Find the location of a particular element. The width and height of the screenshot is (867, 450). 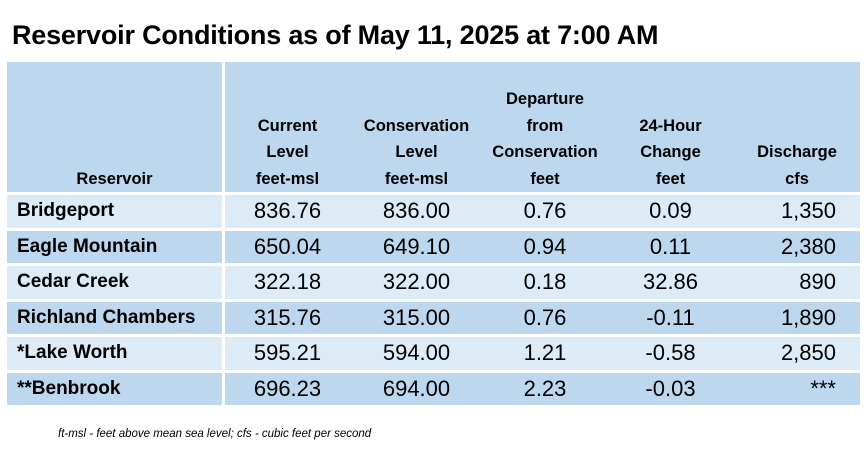

discharge-cell: 2,850 is located at coordinates (797, 352).